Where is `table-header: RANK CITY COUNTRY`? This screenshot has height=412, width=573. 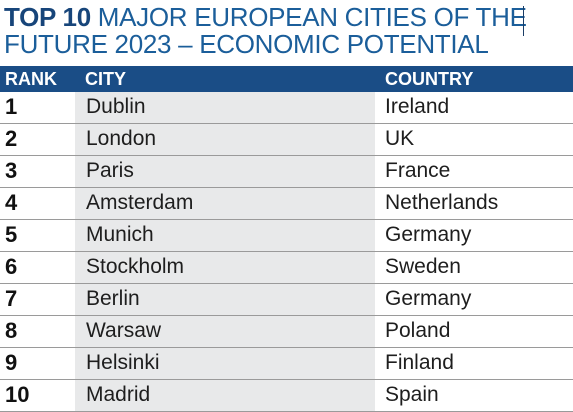 table-header: RANK CITY COUNTRY is located at coordinates (286, 79).